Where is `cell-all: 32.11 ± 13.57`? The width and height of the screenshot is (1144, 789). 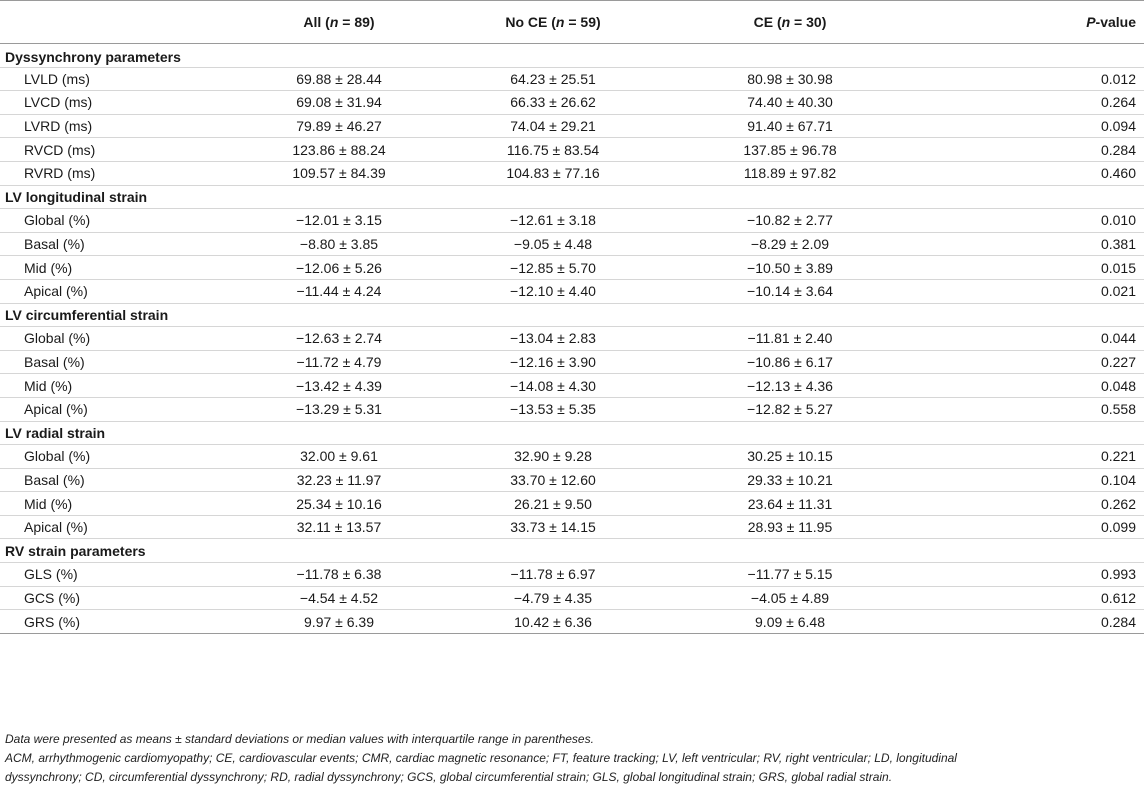 cell-all: 32.11 ± 13.57 is located at coordinates (339, 527).